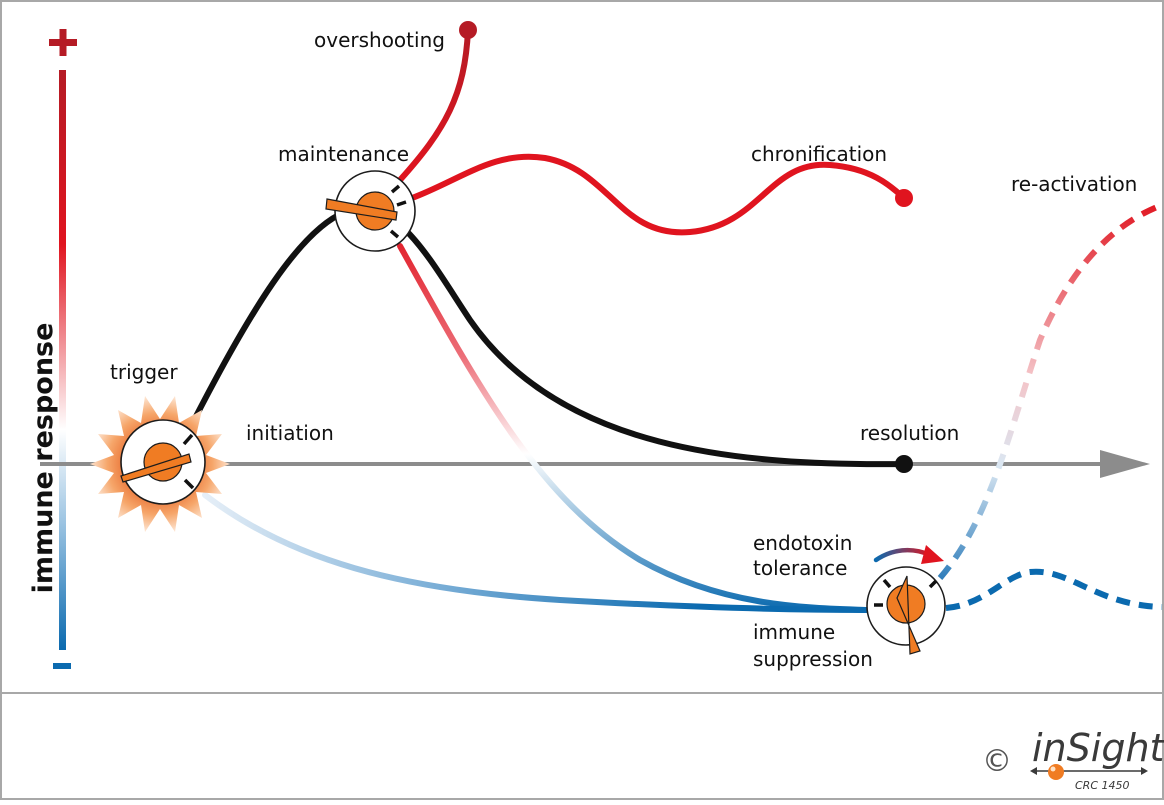 The height and width of the screenshot is (805, 1164). I want to click on time-axis-arrowhead, so click(1125, 464).